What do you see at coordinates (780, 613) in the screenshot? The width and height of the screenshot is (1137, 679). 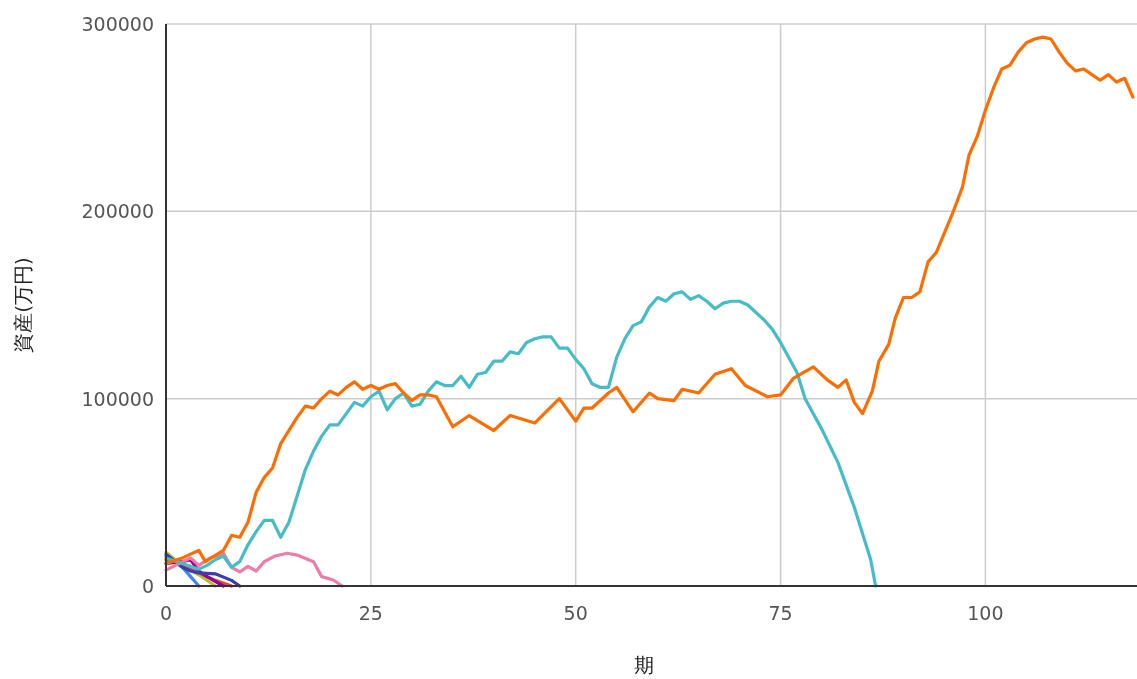 I see `x-tick-label: 75` at bounding box center [780, 613].